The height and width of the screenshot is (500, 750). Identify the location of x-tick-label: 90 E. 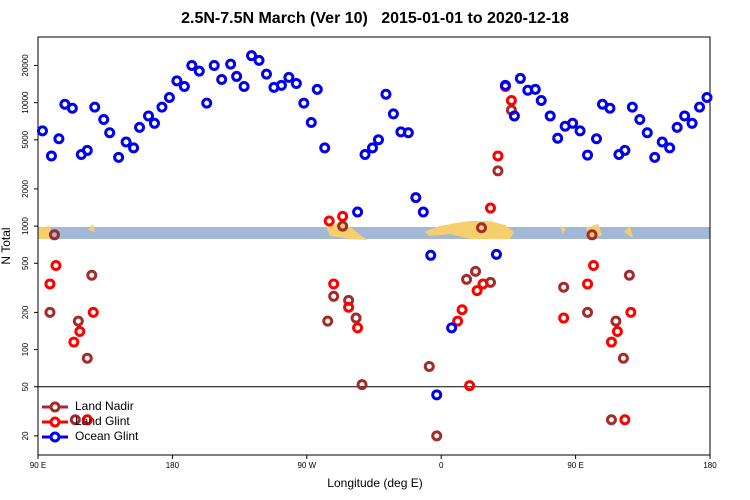
(575, 465).